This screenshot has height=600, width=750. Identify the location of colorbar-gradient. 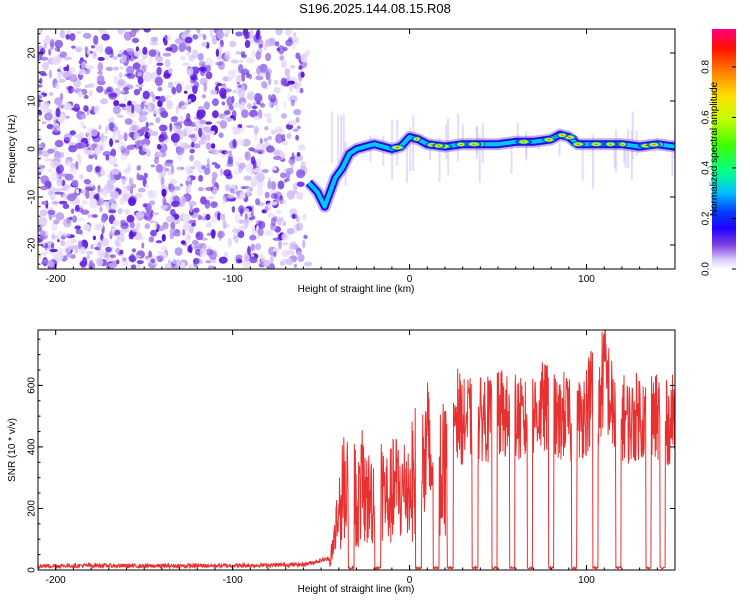
(724, 149).